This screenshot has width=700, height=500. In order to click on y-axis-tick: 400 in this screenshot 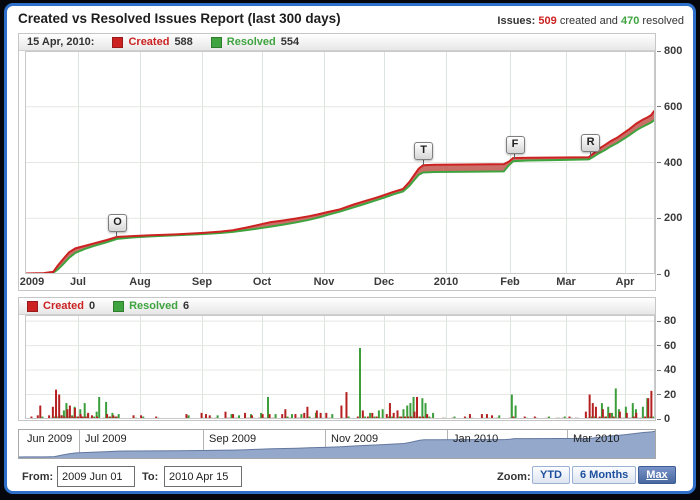, I will do `click(669, 163)`.